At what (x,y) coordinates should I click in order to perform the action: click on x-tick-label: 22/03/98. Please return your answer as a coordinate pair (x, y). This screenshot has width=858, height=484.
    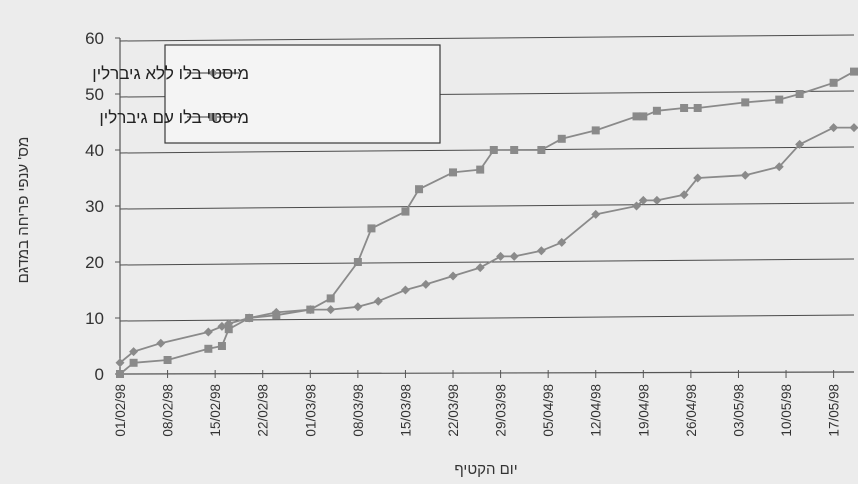
    Looking at the image, I should click on (453, 410).